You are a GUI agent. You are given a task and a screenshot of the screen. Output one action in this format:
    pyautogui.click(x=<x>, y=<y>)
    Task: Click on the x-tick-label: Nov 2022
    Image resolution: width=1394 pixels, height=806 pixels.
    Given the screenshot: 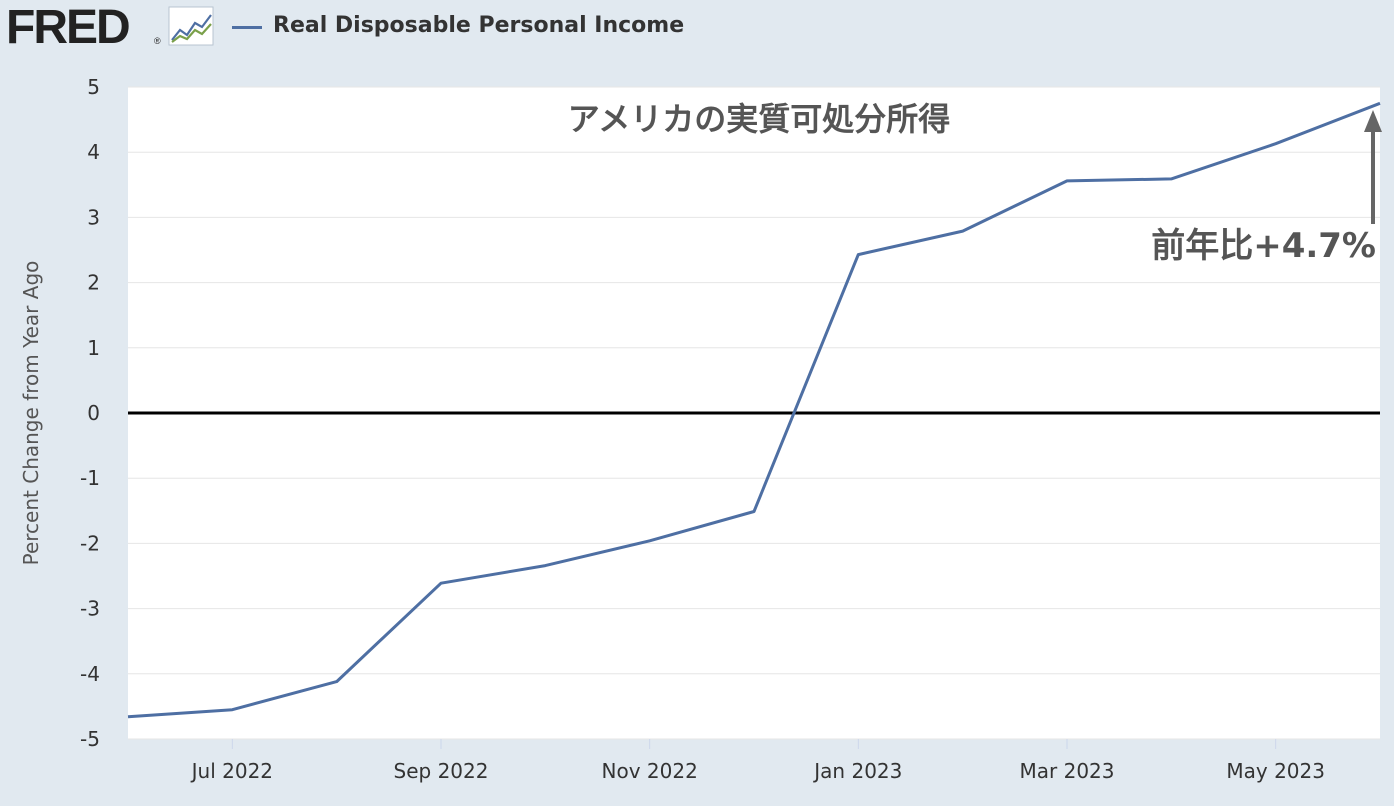 What is the action you would take?
    pyautogui.click(x=650, y=771)
    